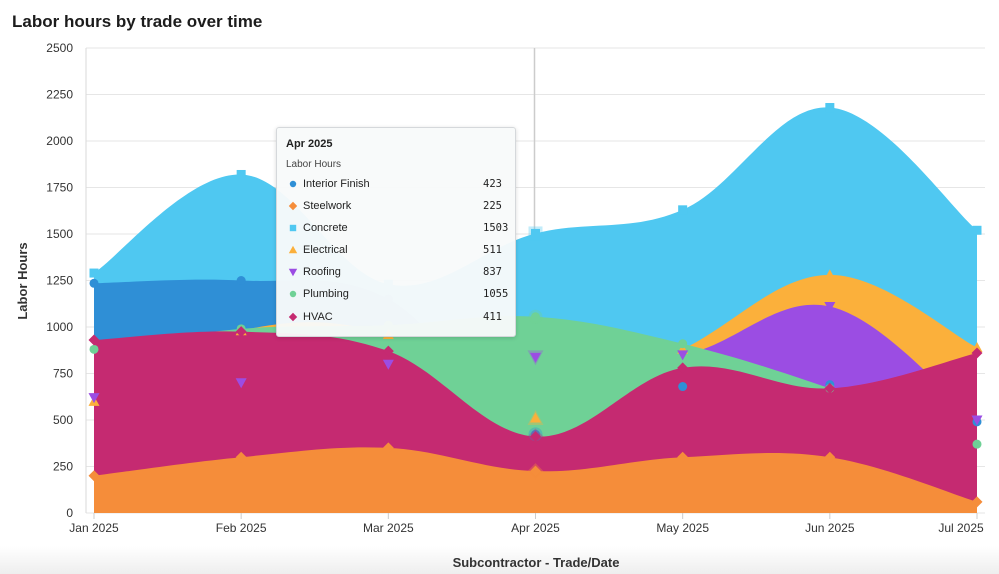 Image resolution: width=999 pixels, height=574 pixels. What do you see at coordinates (830, 528) in the screenshot?
I see `x-tick-label: Jun 2025` at bounding box center [830, 528].